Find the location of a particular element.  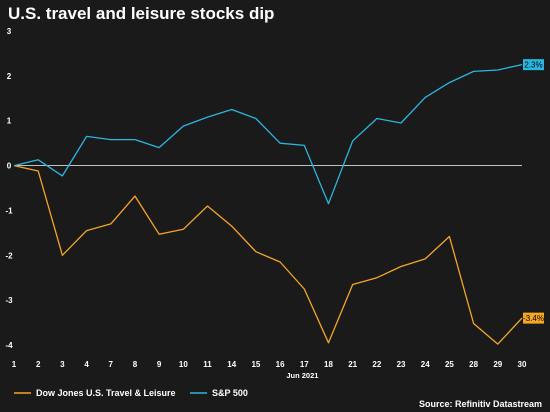

y-tick-label: 2 is located at coordinates (9, 76).